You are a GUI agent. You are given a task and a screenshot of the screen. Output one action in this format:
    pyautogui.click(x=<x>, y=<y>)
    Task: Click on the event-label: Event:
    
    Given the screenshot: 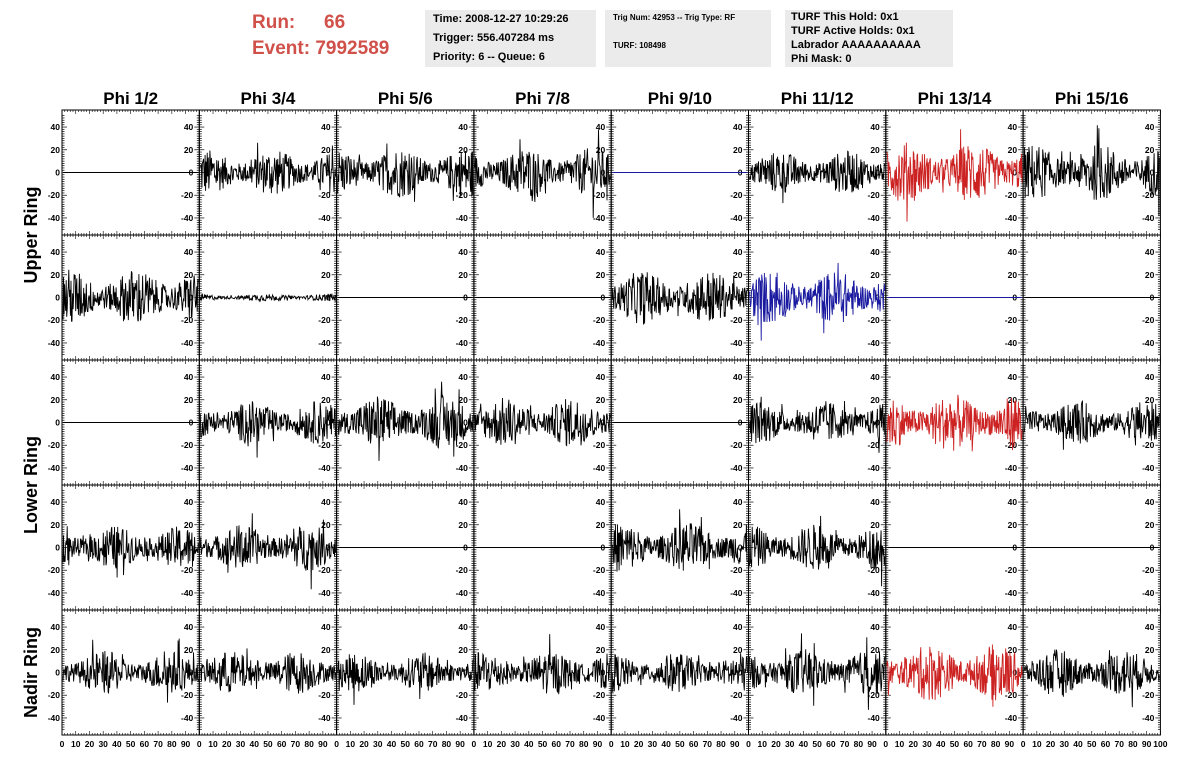 What is the action you would take?
    pyautogui.click(x=281, y=48)
    